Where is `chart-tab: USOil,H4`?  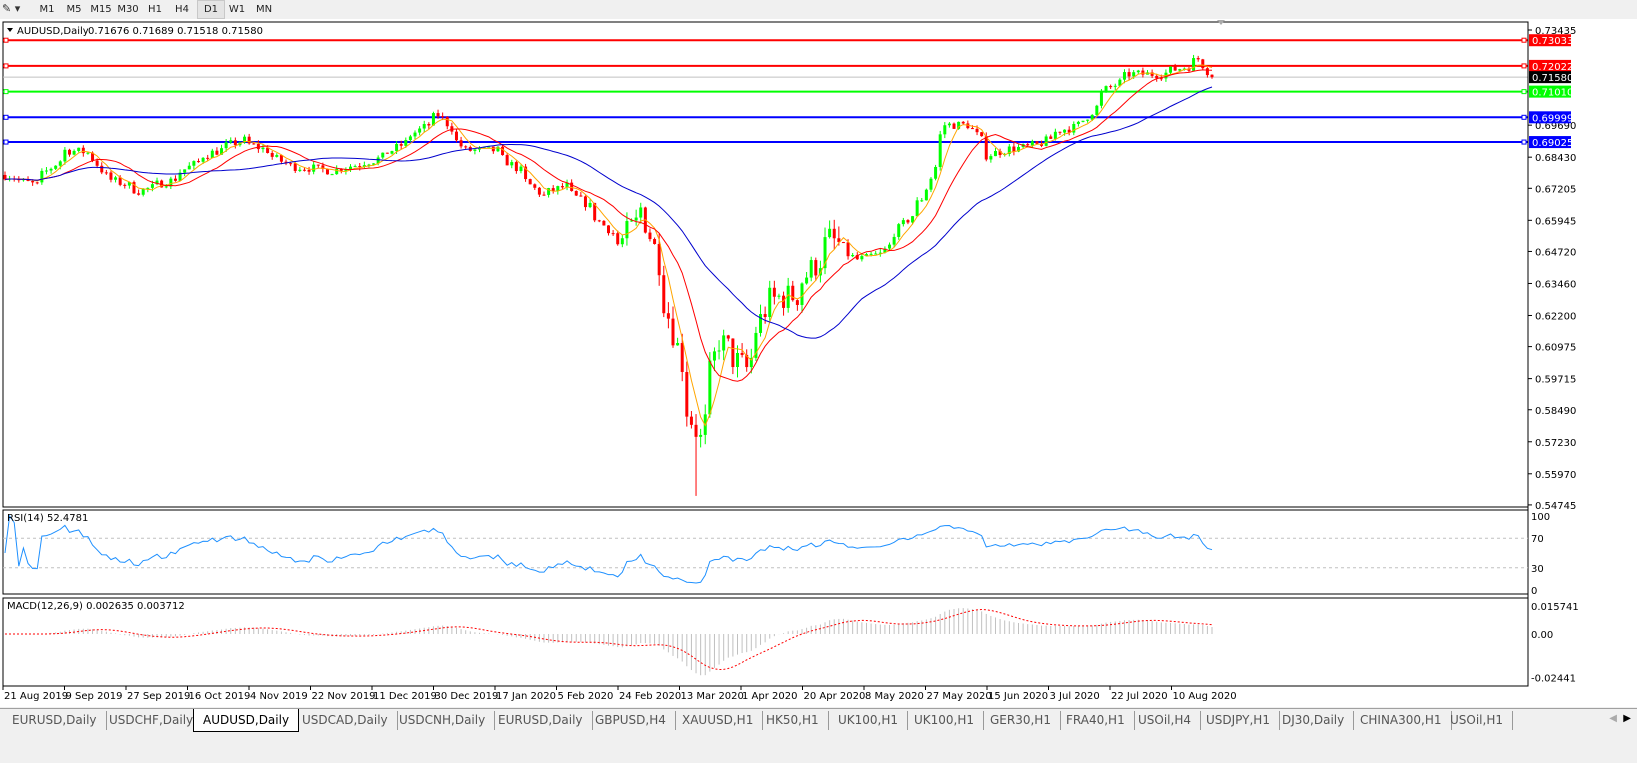 chart-tab: USOil,H4 is located at coordinates (1165, 720).